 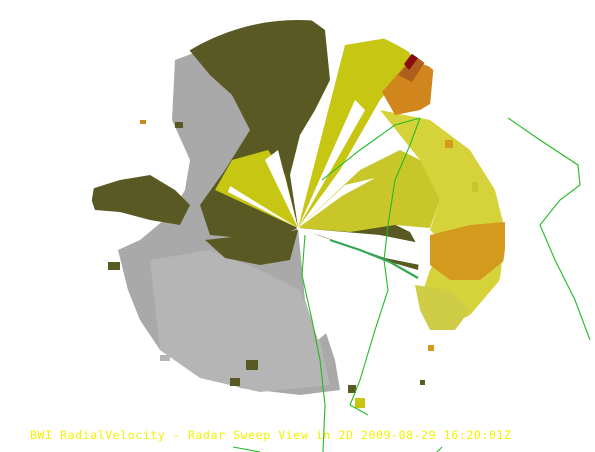 I want to click on olive-echo-southwest, so click(x=251, y=247).